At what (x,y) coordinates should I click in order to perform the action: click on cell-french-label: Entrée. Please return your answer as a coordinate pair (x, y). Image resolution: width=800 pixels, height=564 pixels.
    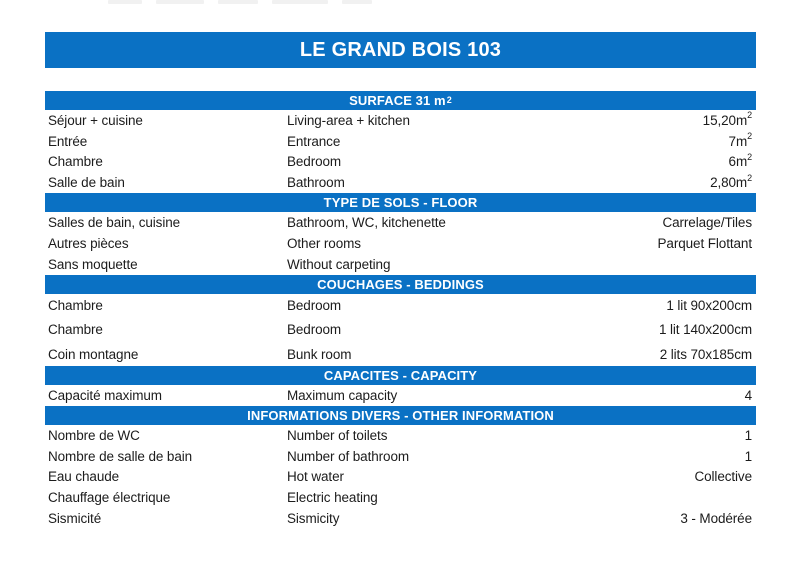
    Looking at the image, I should click on (68, 141).